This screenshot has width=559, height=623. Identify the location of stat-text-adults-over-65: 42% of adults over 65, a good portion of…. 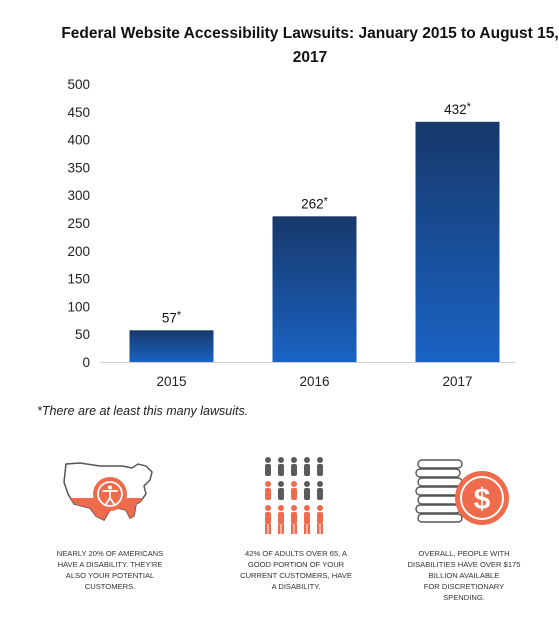
(296, 570).